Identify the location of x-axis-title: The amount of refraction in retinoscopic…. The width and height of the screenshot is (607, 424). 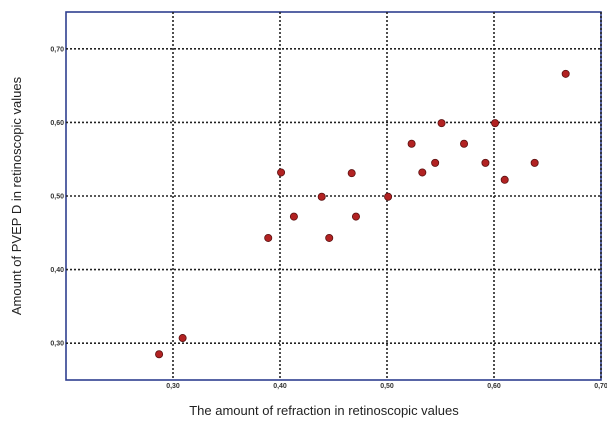
(324, 410).